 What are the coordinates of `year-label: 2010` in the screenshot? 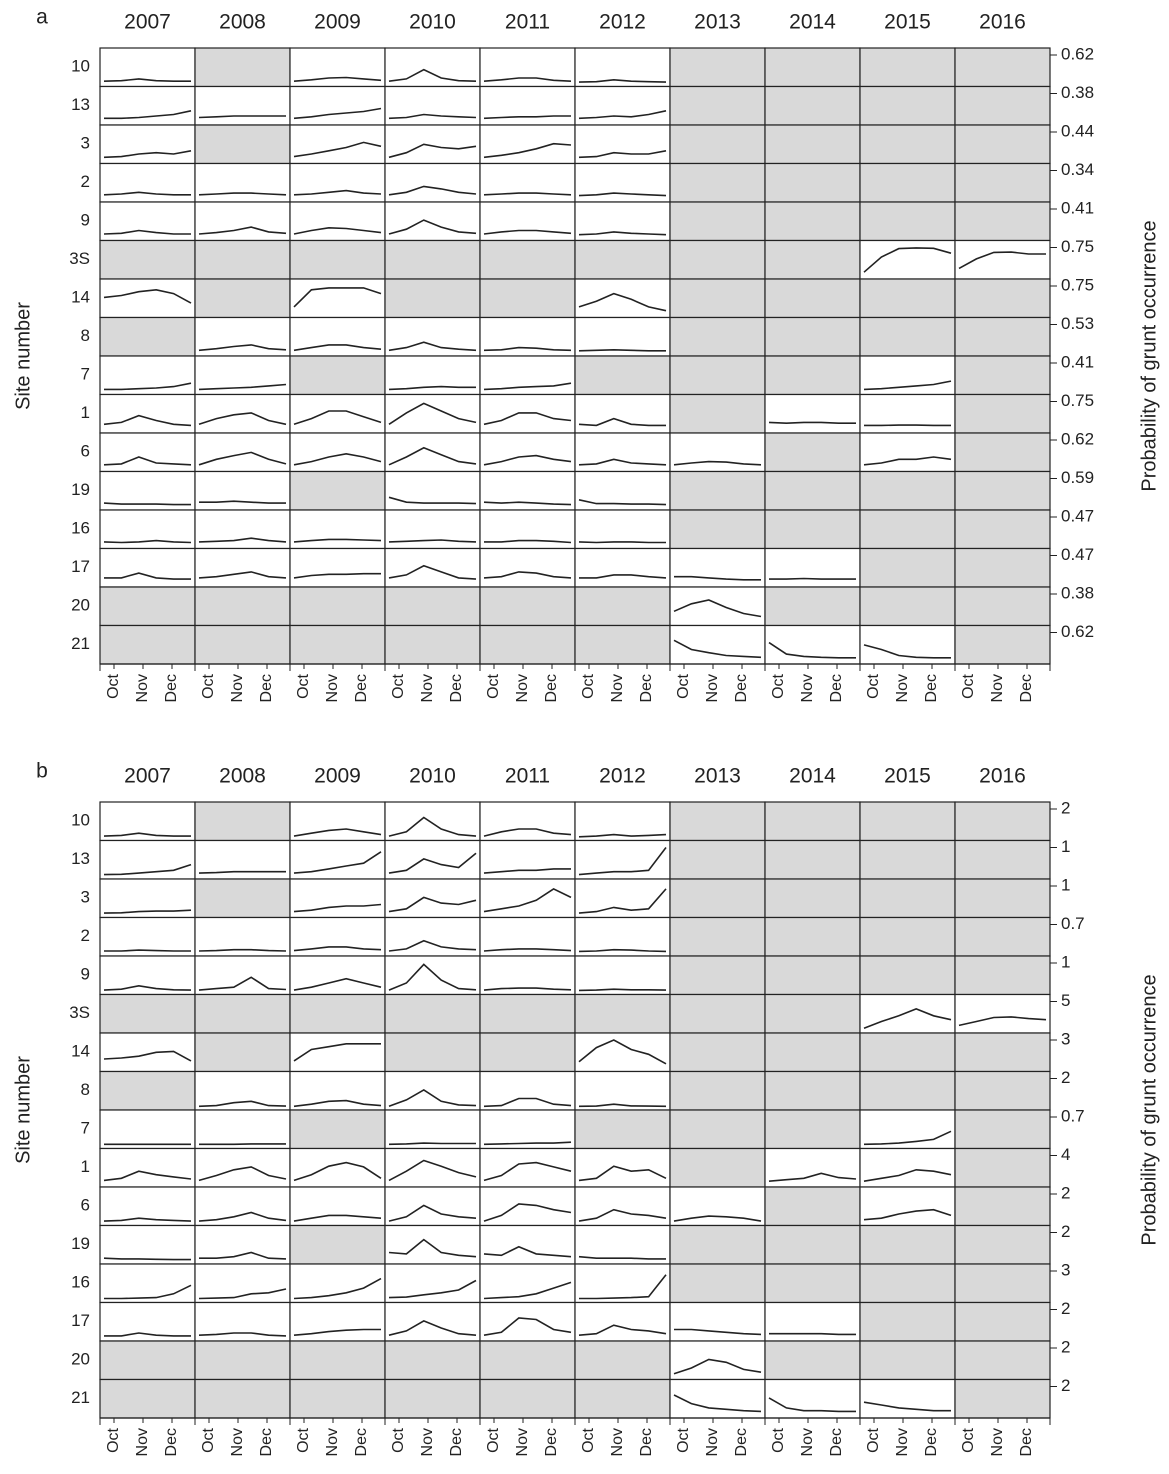 It's located at (432, 22).